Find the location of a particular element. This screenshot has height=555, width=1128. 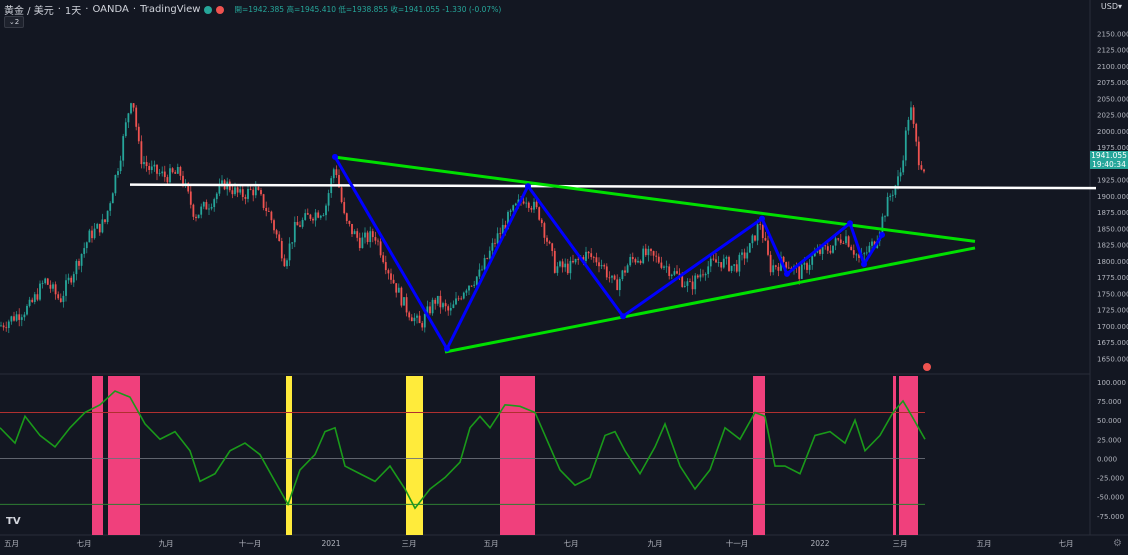

indicator-toggle-button: ⌄2 is located at coordinates (14, 22).